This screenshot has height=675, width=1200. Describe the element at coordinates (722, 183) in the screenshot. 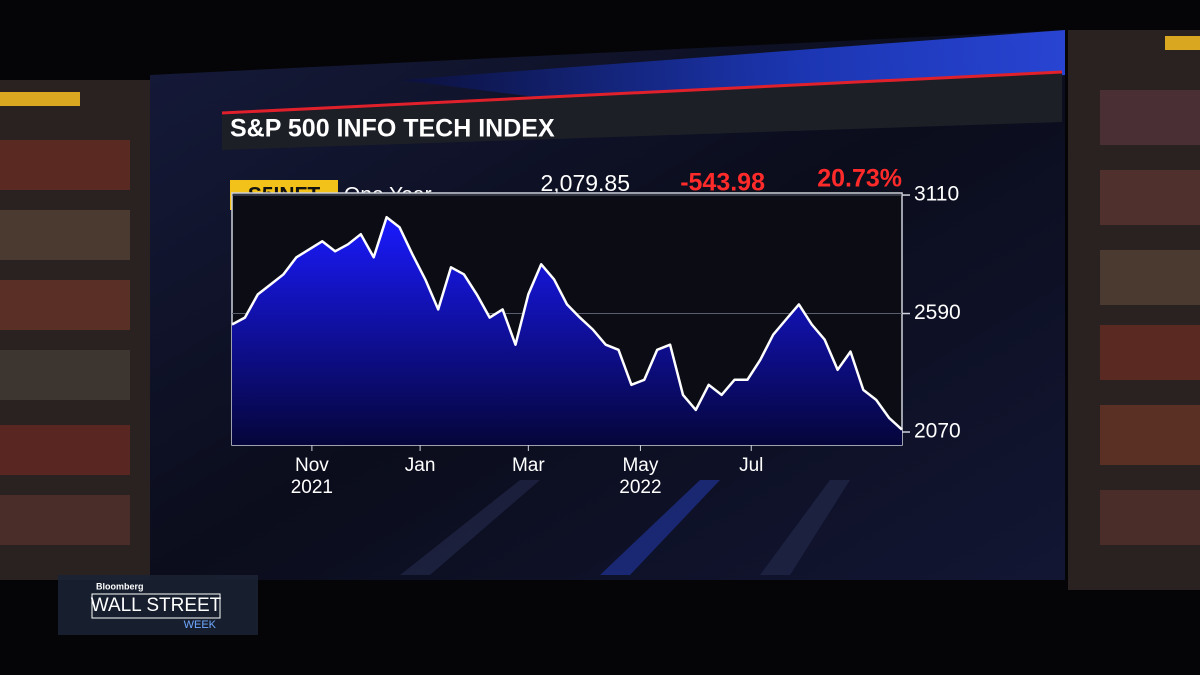

I see `change: -543.98` at that location.